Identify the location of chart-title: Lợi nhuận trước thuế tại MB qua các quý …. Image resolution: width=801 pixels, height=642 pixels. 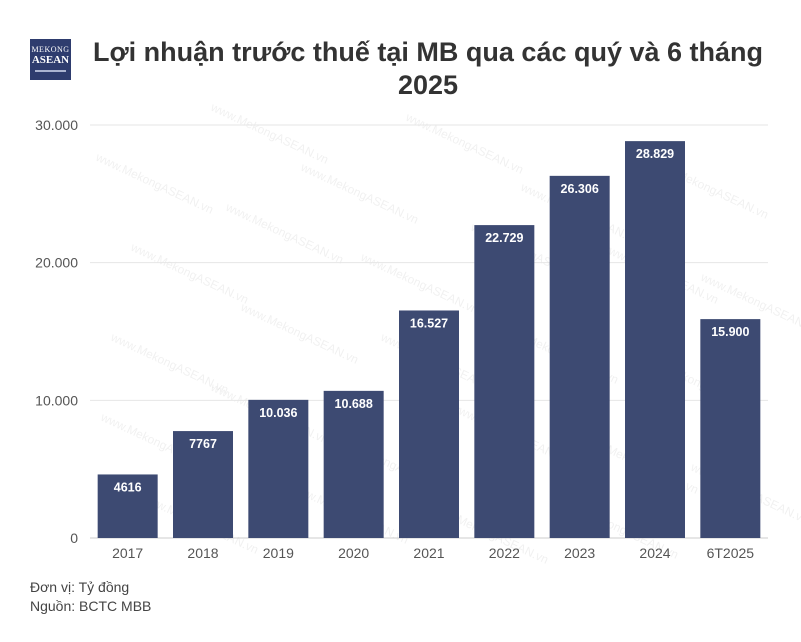
(428, 68).